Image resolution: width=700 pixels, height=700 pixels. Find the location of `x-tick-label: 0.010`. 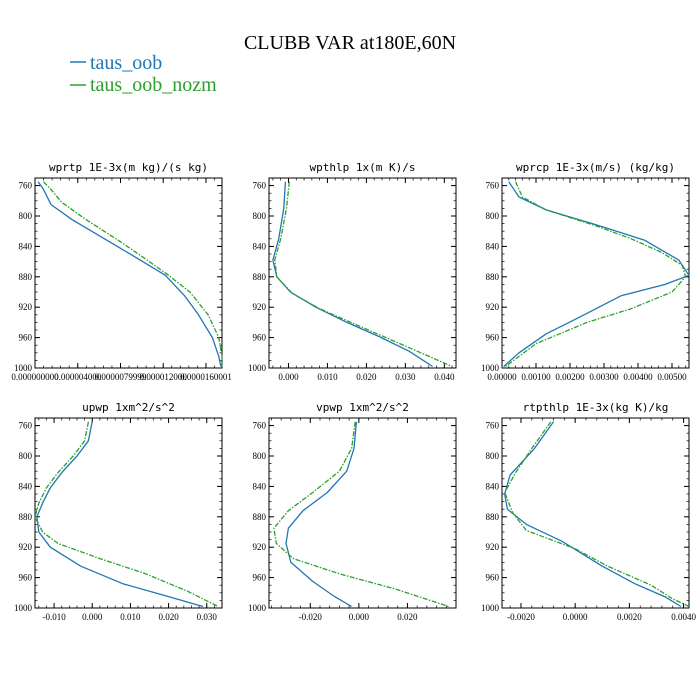

x-tick-label: 0.010 is located at coordinates (130, 617).